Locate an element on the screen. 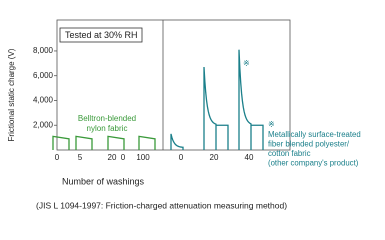 Image resolution: width=385 pixels, height=240 pixels. legend-label: Belltron-blended is located at coordinates (107, 118).